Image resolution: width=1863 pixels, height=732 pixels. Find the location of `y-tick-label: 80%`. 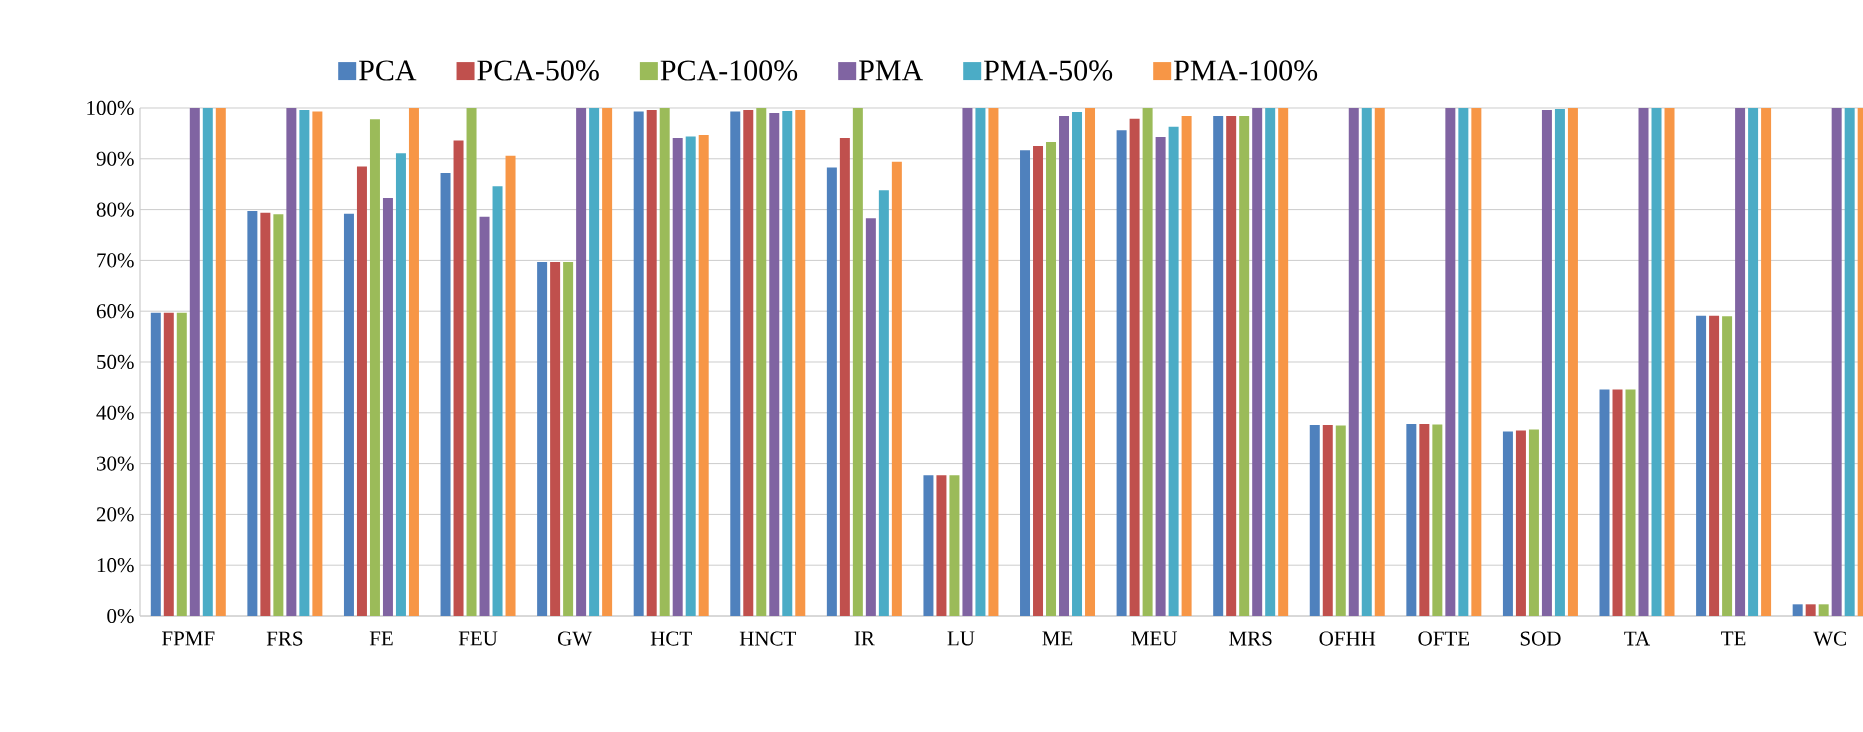

y-tick-label: 80% is located at coordinates (115, 209).